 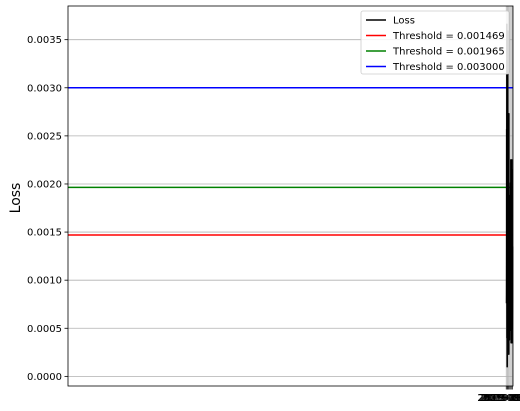 I want to click on x-tick-label: 2019-09-04, so click(x=501, y=398).